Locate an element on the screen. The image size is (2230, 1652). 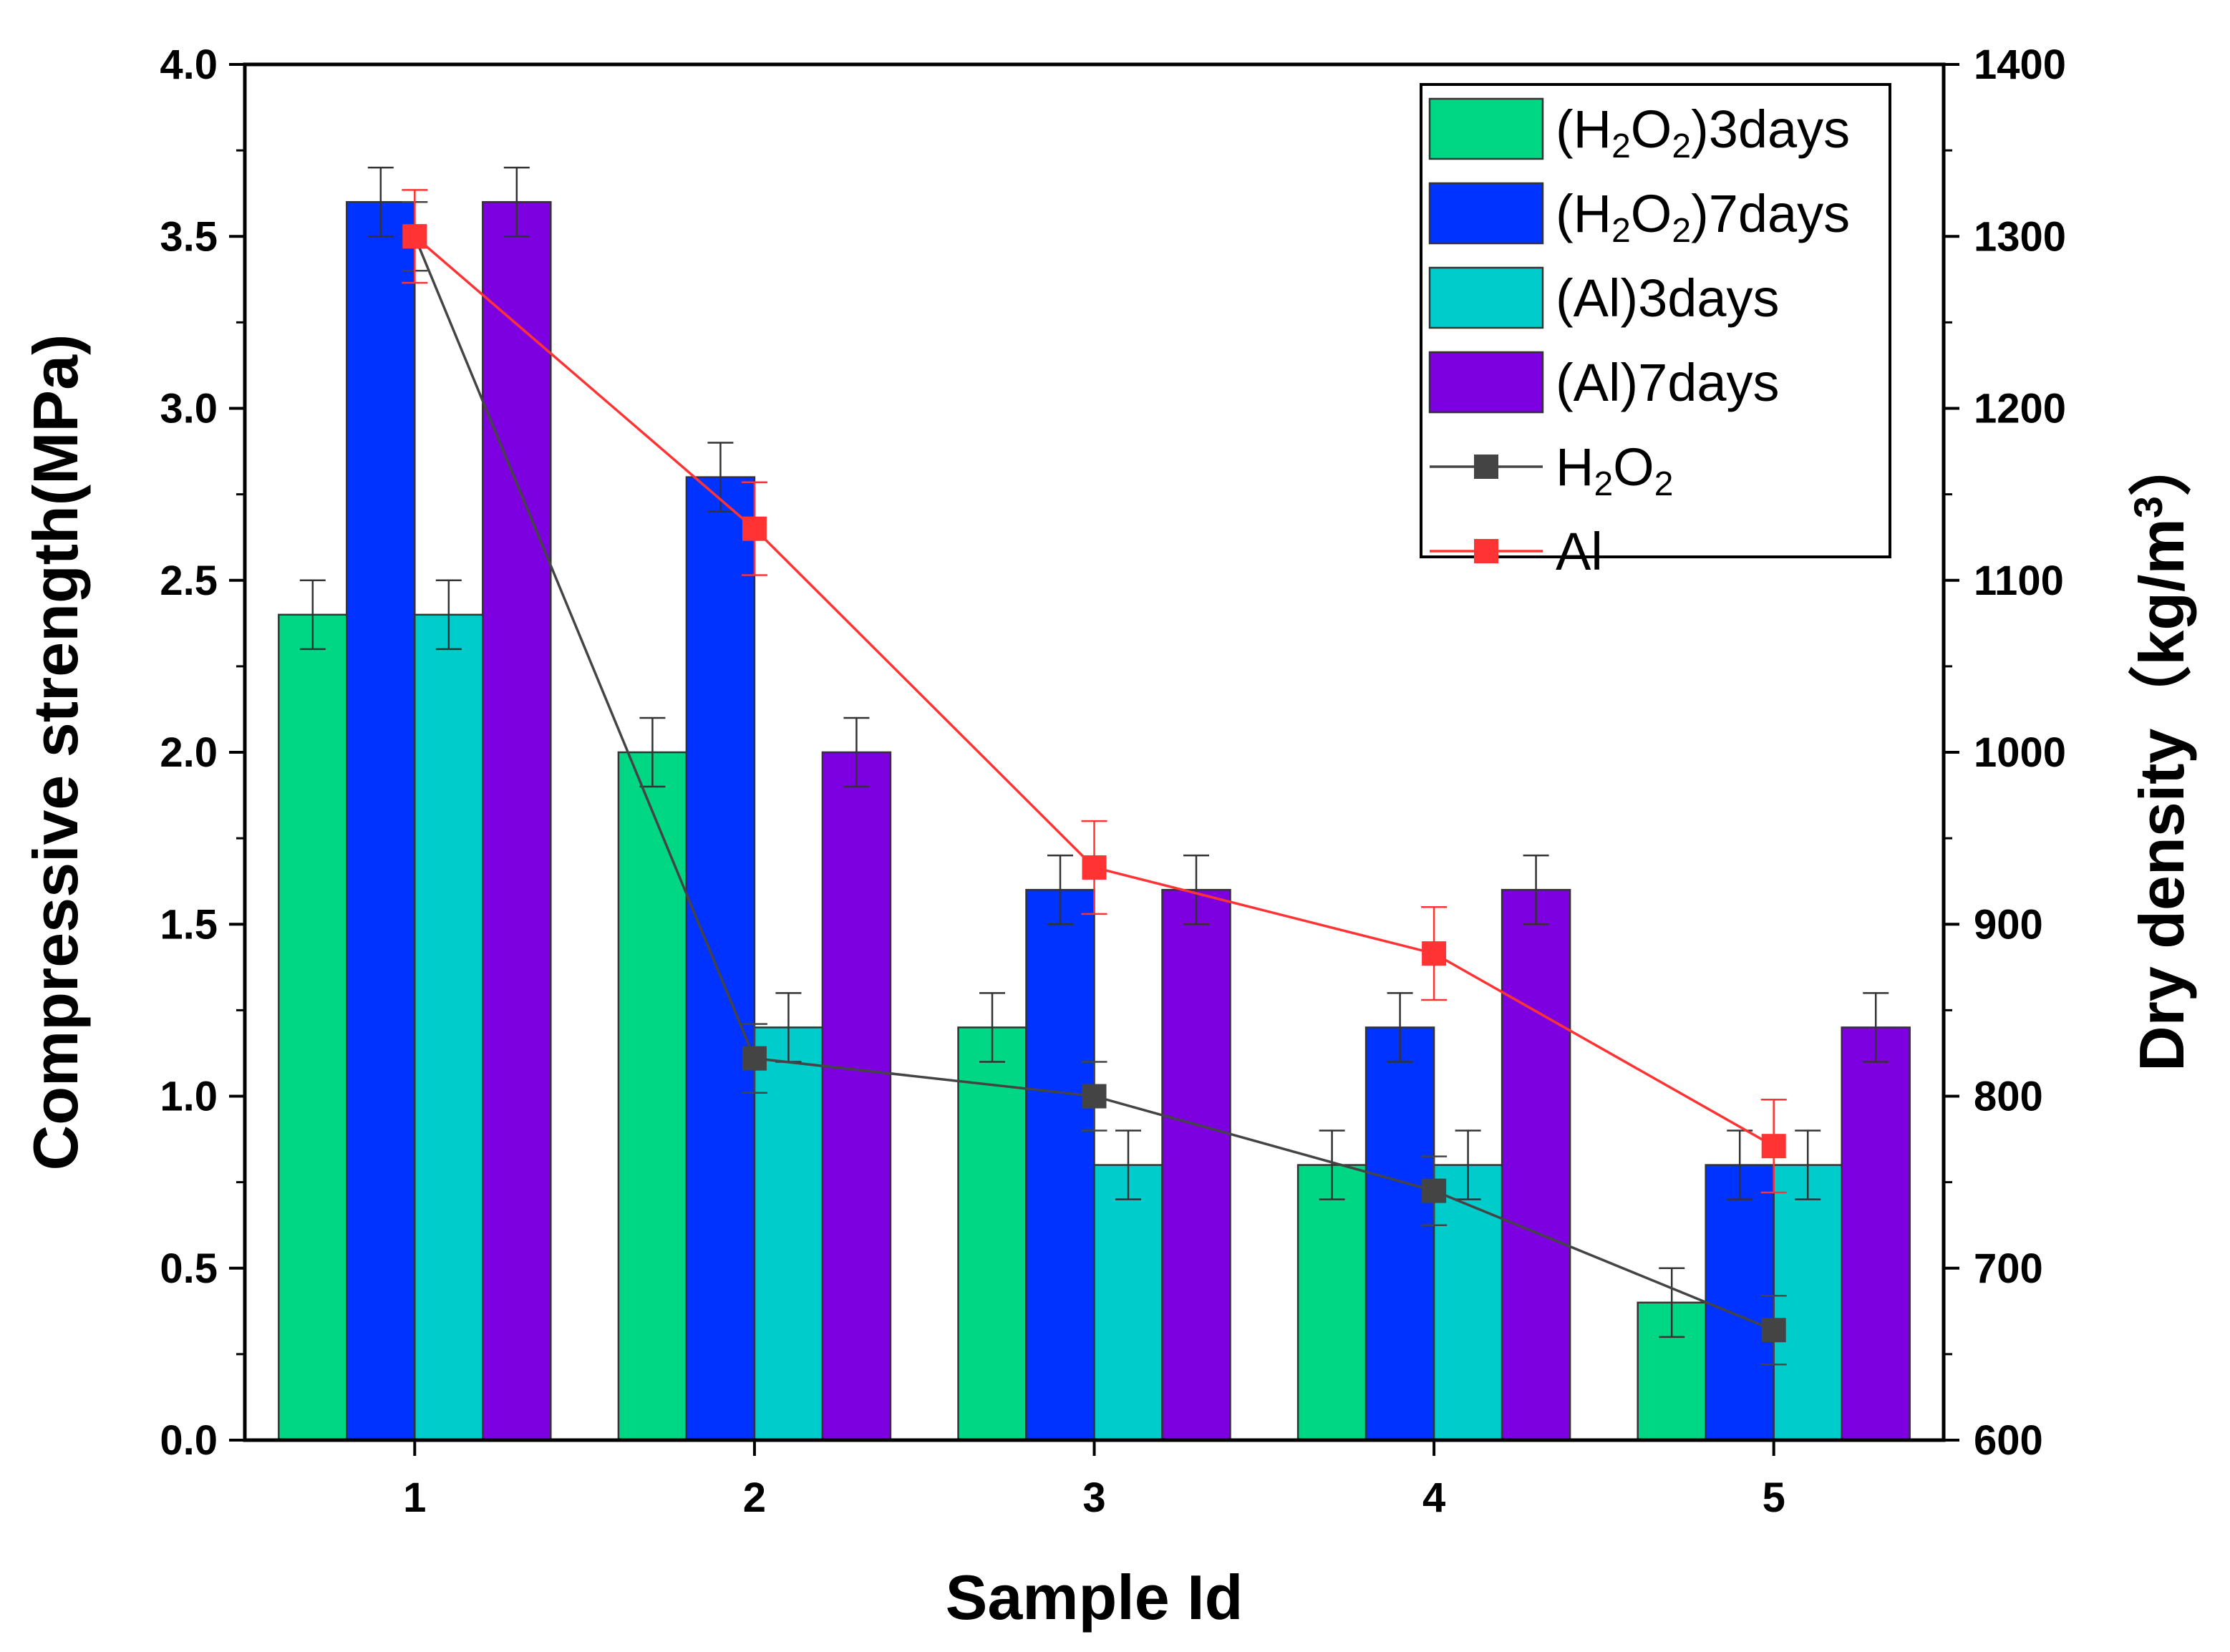
legend-label: Al is located at coordinates (1579, 551).